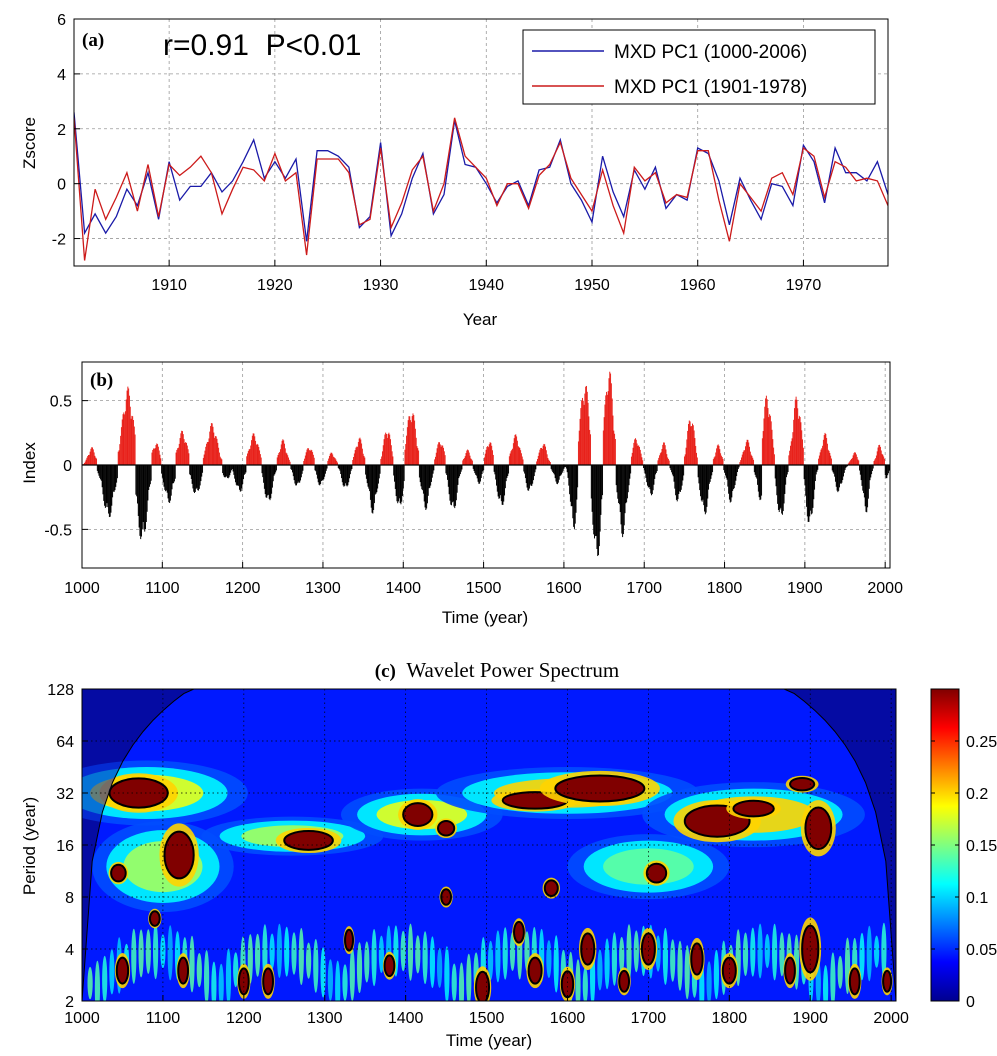  I want to click on x-tick-label: 1930, so click(381, 285).